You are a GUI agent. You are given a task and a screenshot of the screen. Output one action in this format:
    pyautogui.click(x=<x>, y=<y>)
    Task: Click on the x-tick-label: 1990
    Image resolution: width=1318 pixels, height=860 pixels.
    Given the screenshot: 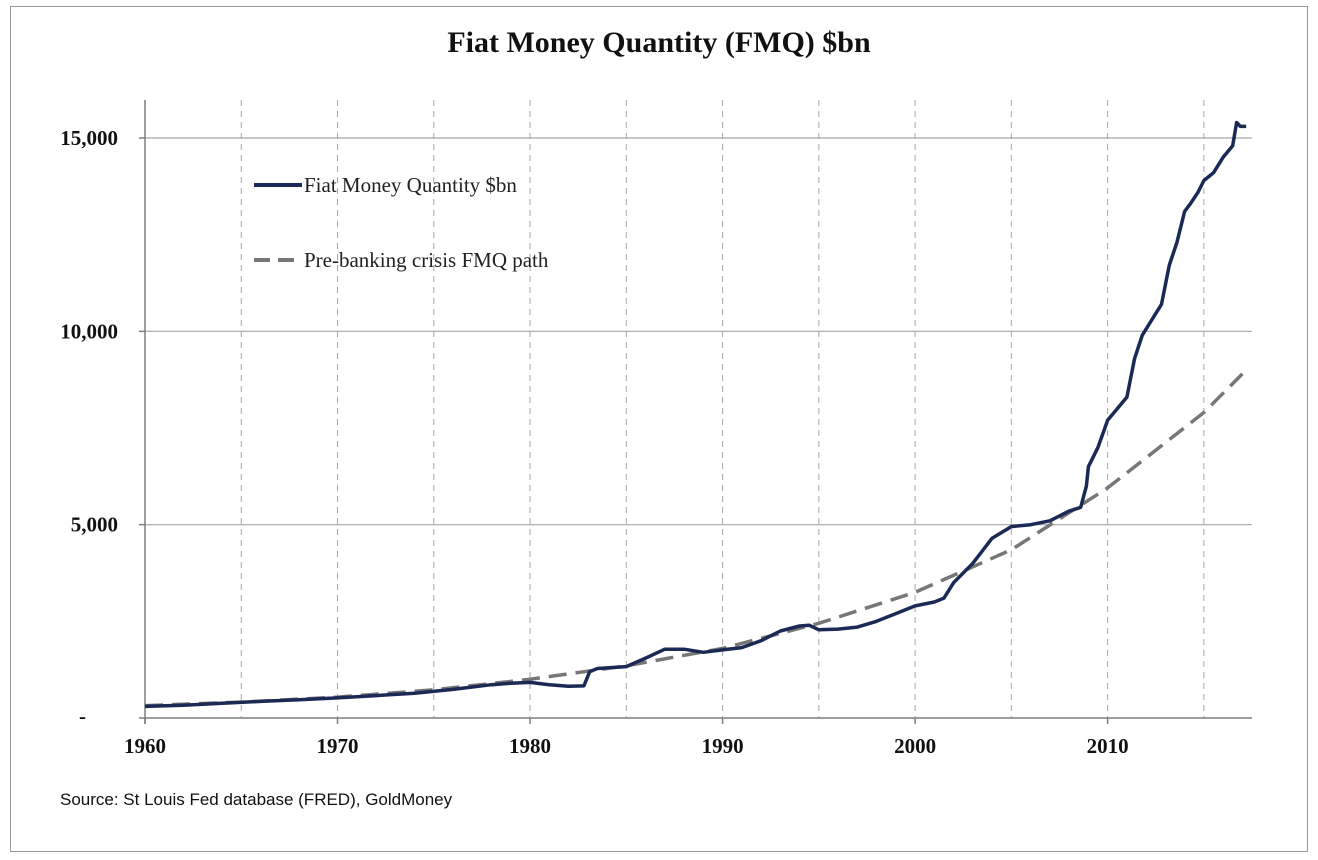 What is the action you would take?
    pyautogui.click(x=723, y=746)
    